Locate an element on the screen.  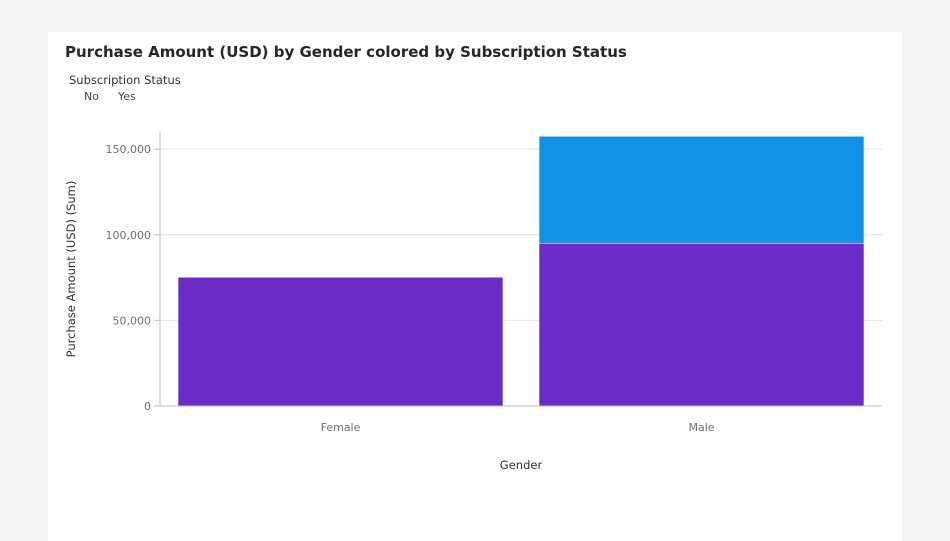
y-tick-label: 0 is located at coordinates (147, 406).